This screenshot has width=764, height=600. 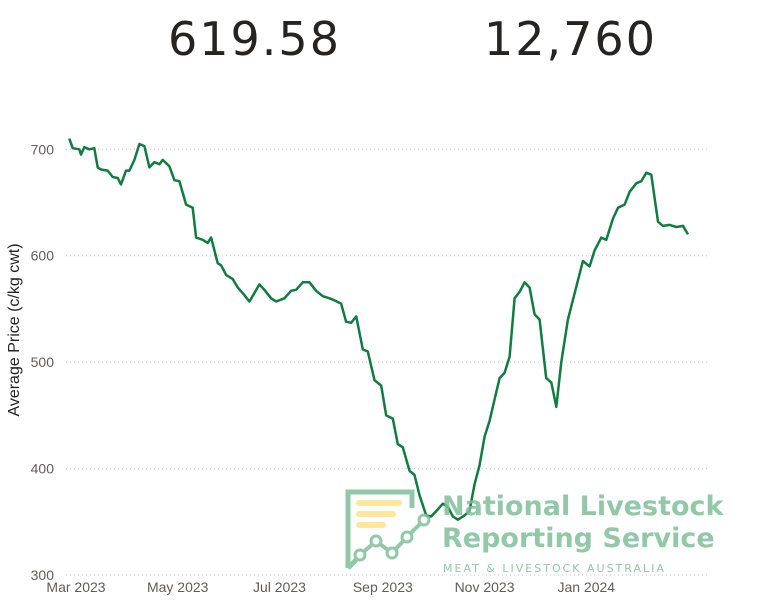 What do you see at coordinates (43, 469) in the screenshot?
I see `y-tick-label: 400` at bounding box center [43, 469].